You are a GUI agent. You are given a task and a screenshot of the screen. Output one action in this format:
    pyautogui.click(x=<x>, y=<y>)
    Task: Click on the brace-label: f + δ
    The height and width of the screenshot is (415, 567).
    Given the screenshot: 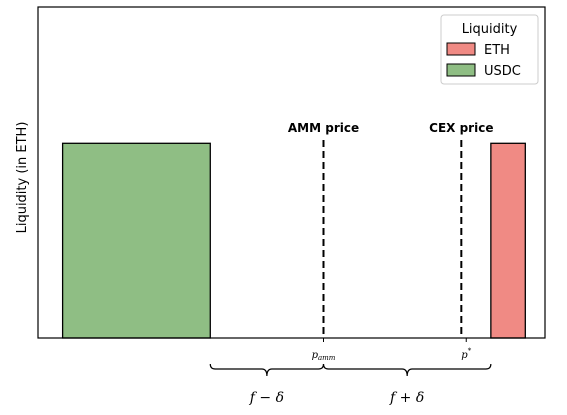 What is the action you would take?
    pyautogui.click(x=406, y=398)
    